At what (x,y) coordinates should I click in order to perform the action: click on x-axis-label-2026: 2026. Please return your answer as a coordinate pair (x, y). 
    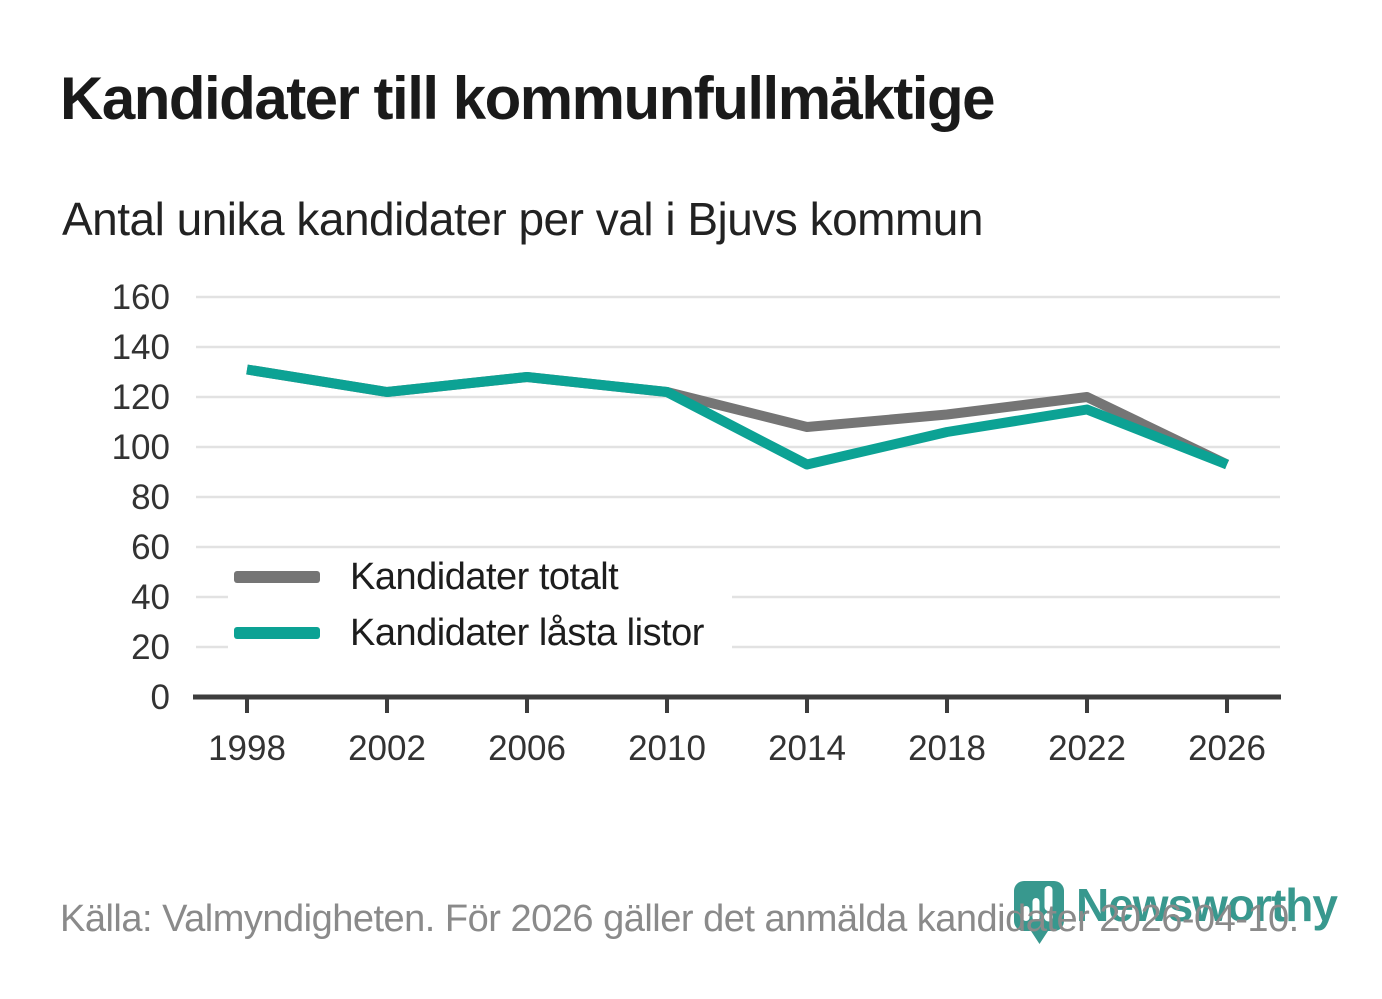
    Looking at the image, I should click on (1227, 748).